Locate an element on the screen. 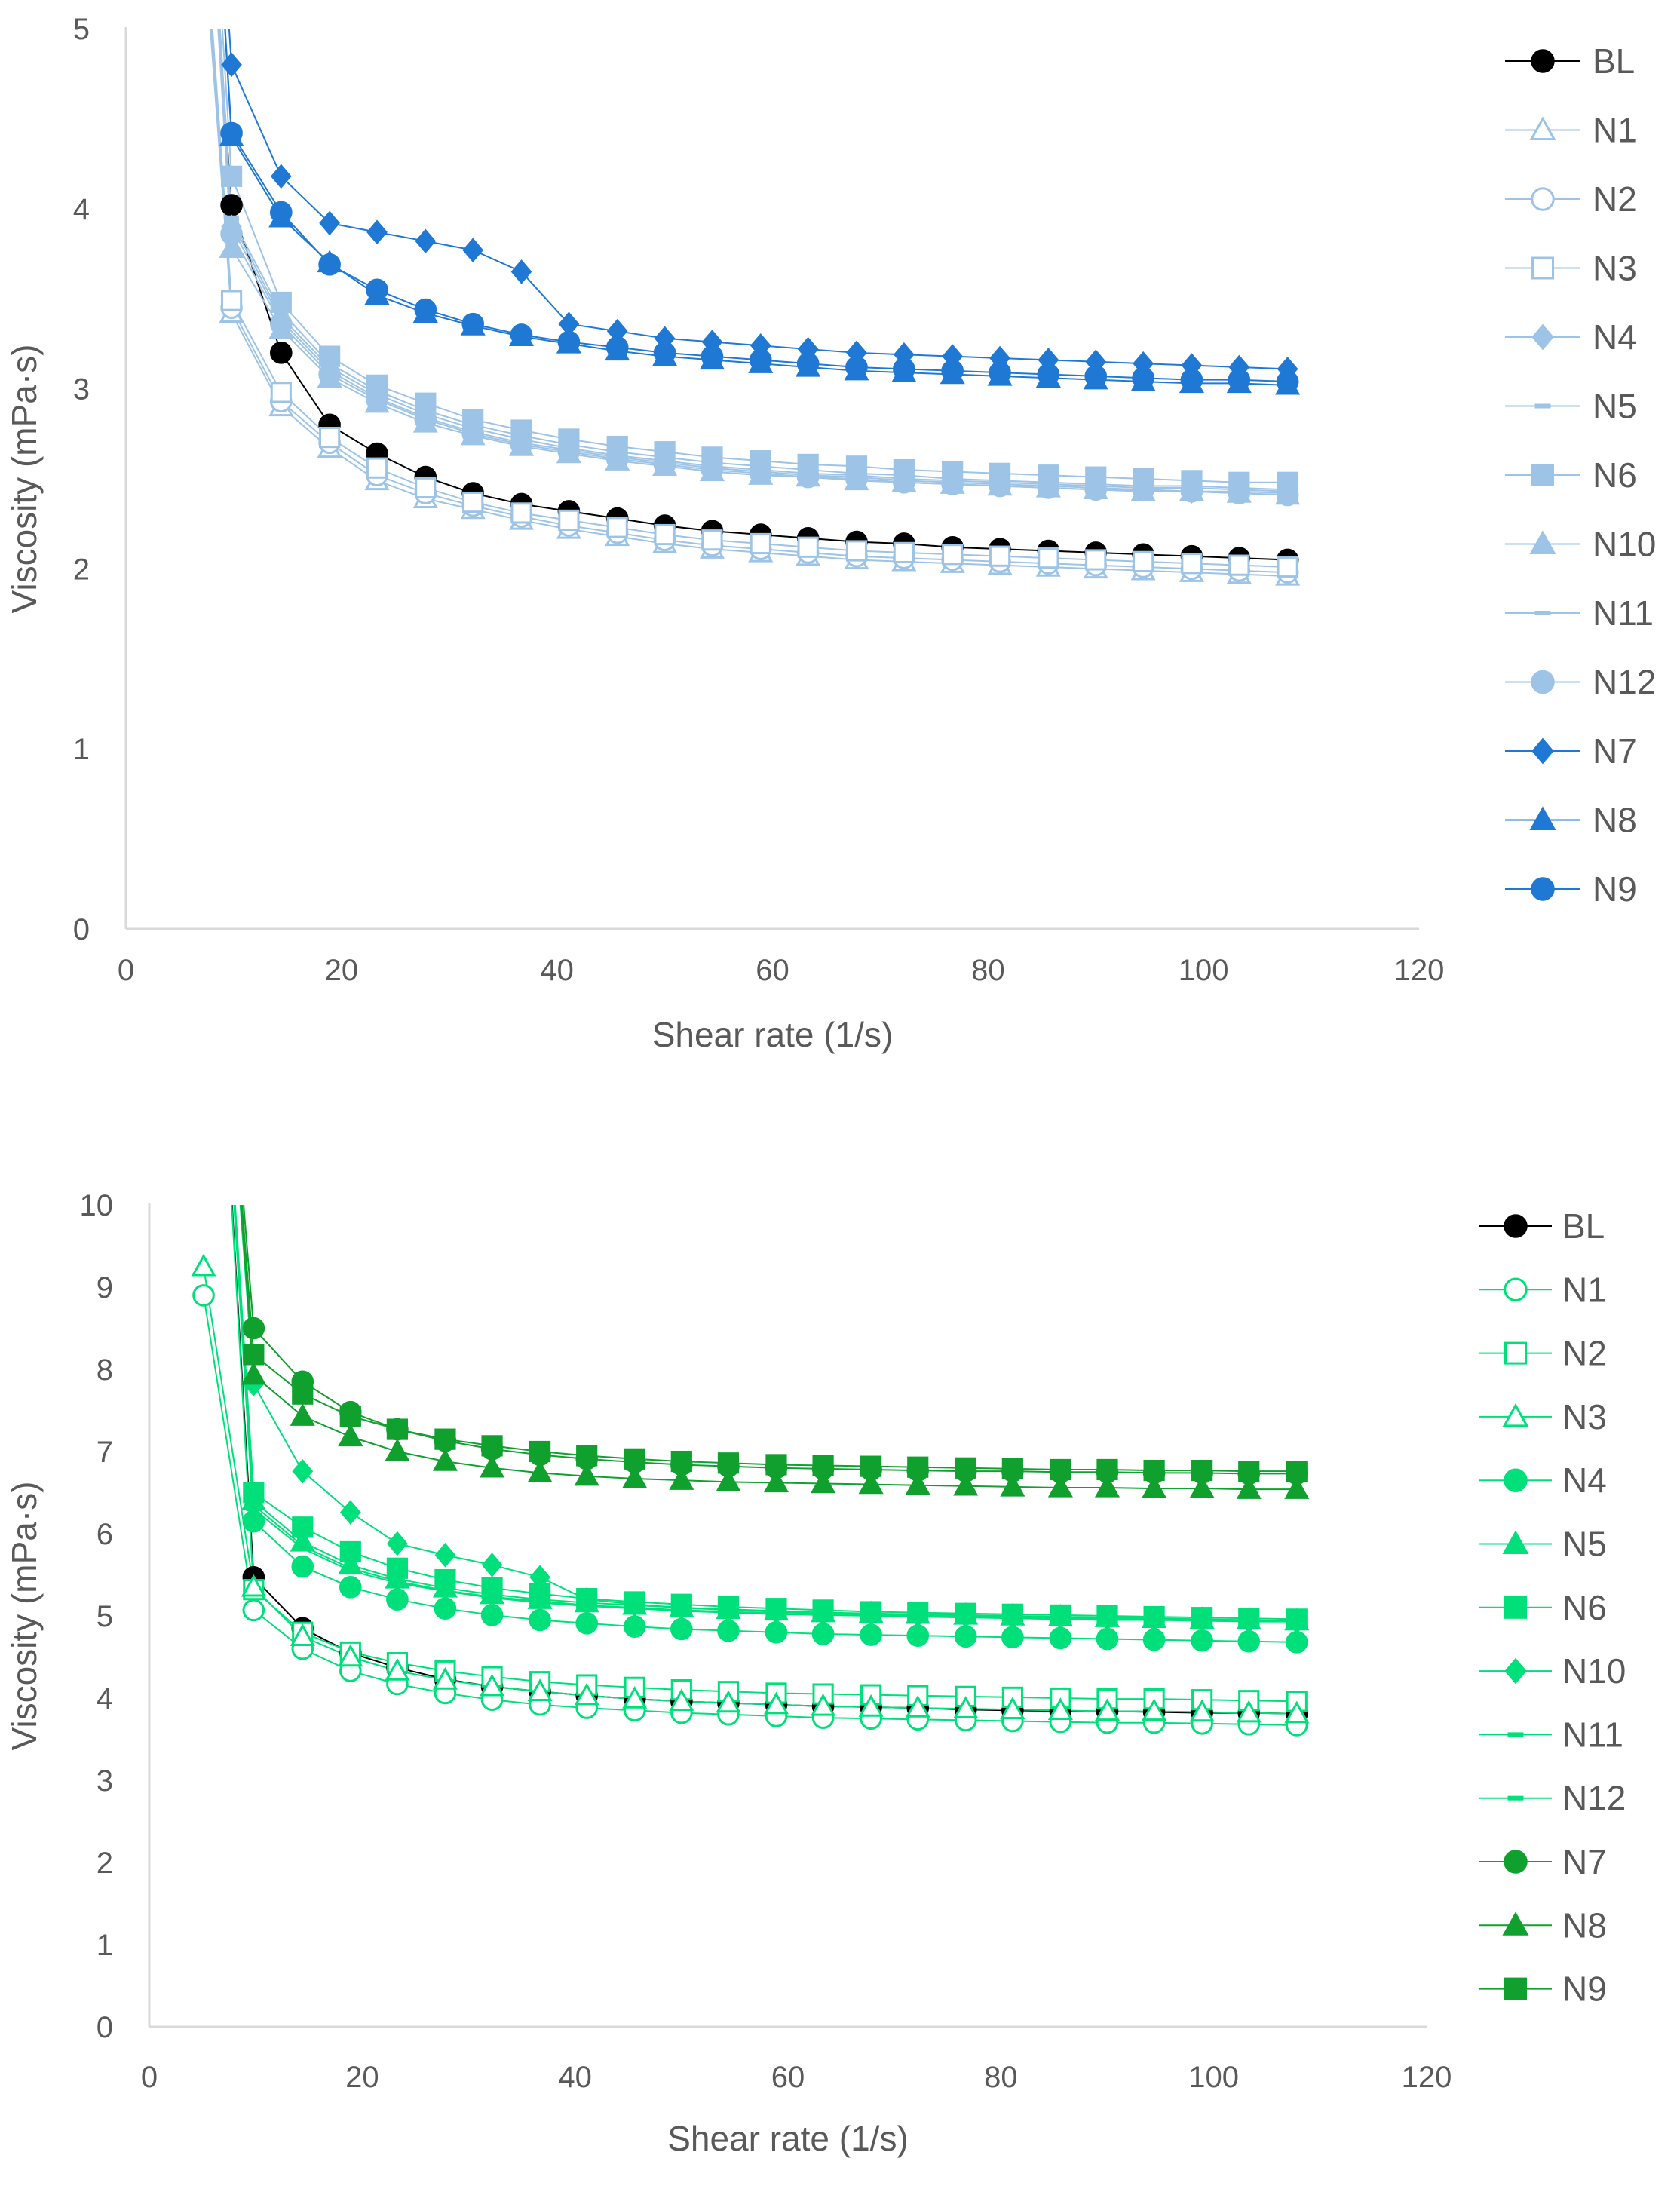 The height and width of the screenshot is (2195, 1680). x-tick-label: 0 is located at coordinates (149, 2078).